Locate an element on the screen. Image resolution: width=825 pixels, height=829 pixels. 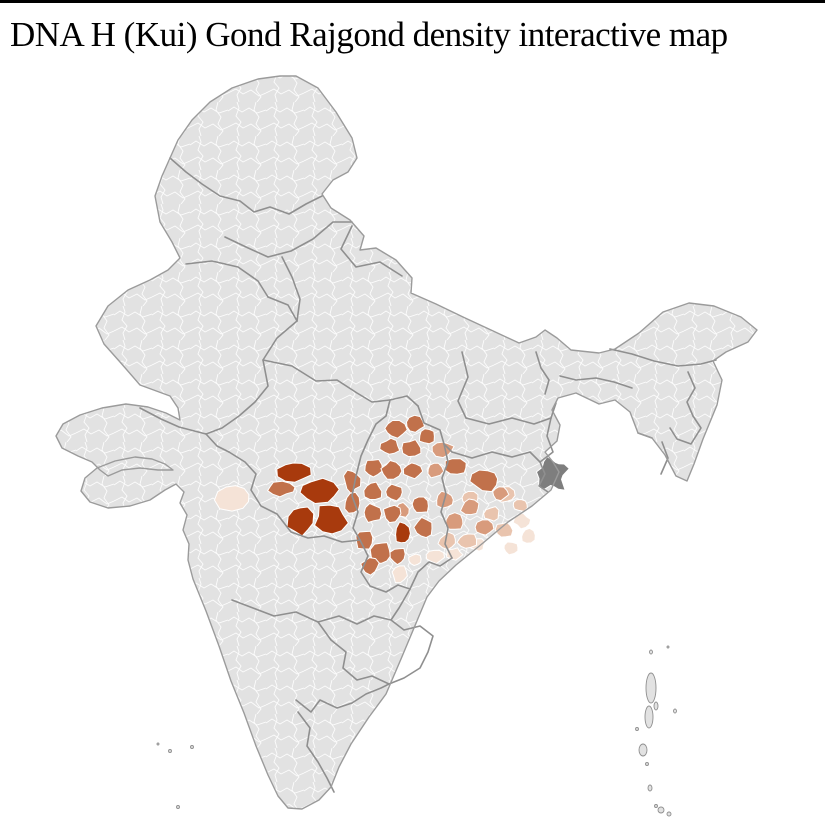
delta-nodata-region is located at coordinates (553, 473).